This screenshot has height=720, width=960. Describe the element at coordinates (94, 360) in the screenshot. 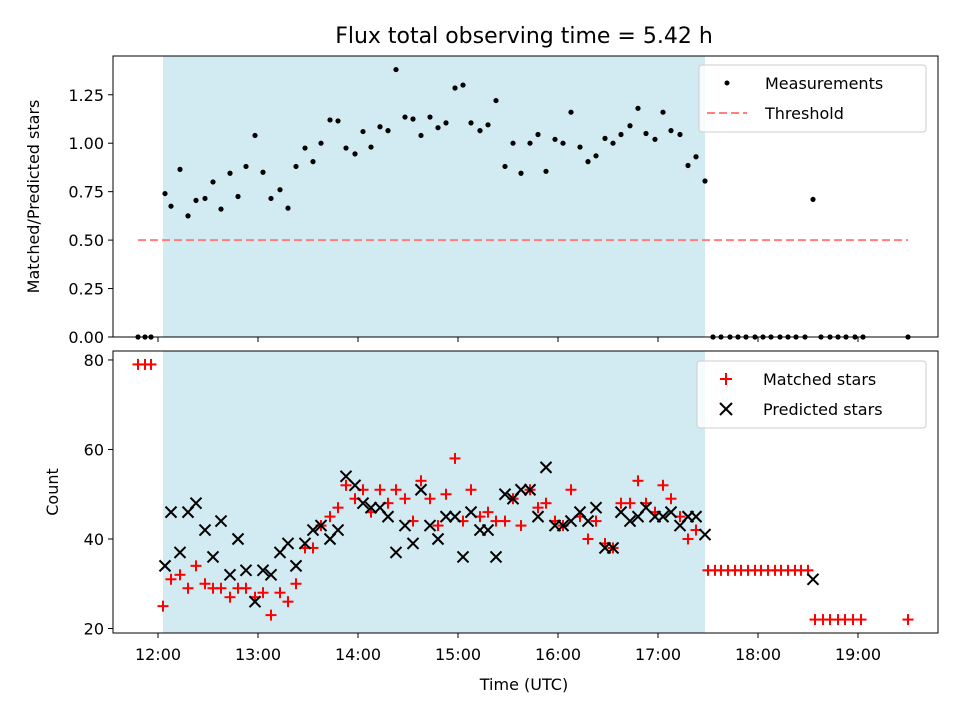

I see `count-y-tick-label: 80` at that location.